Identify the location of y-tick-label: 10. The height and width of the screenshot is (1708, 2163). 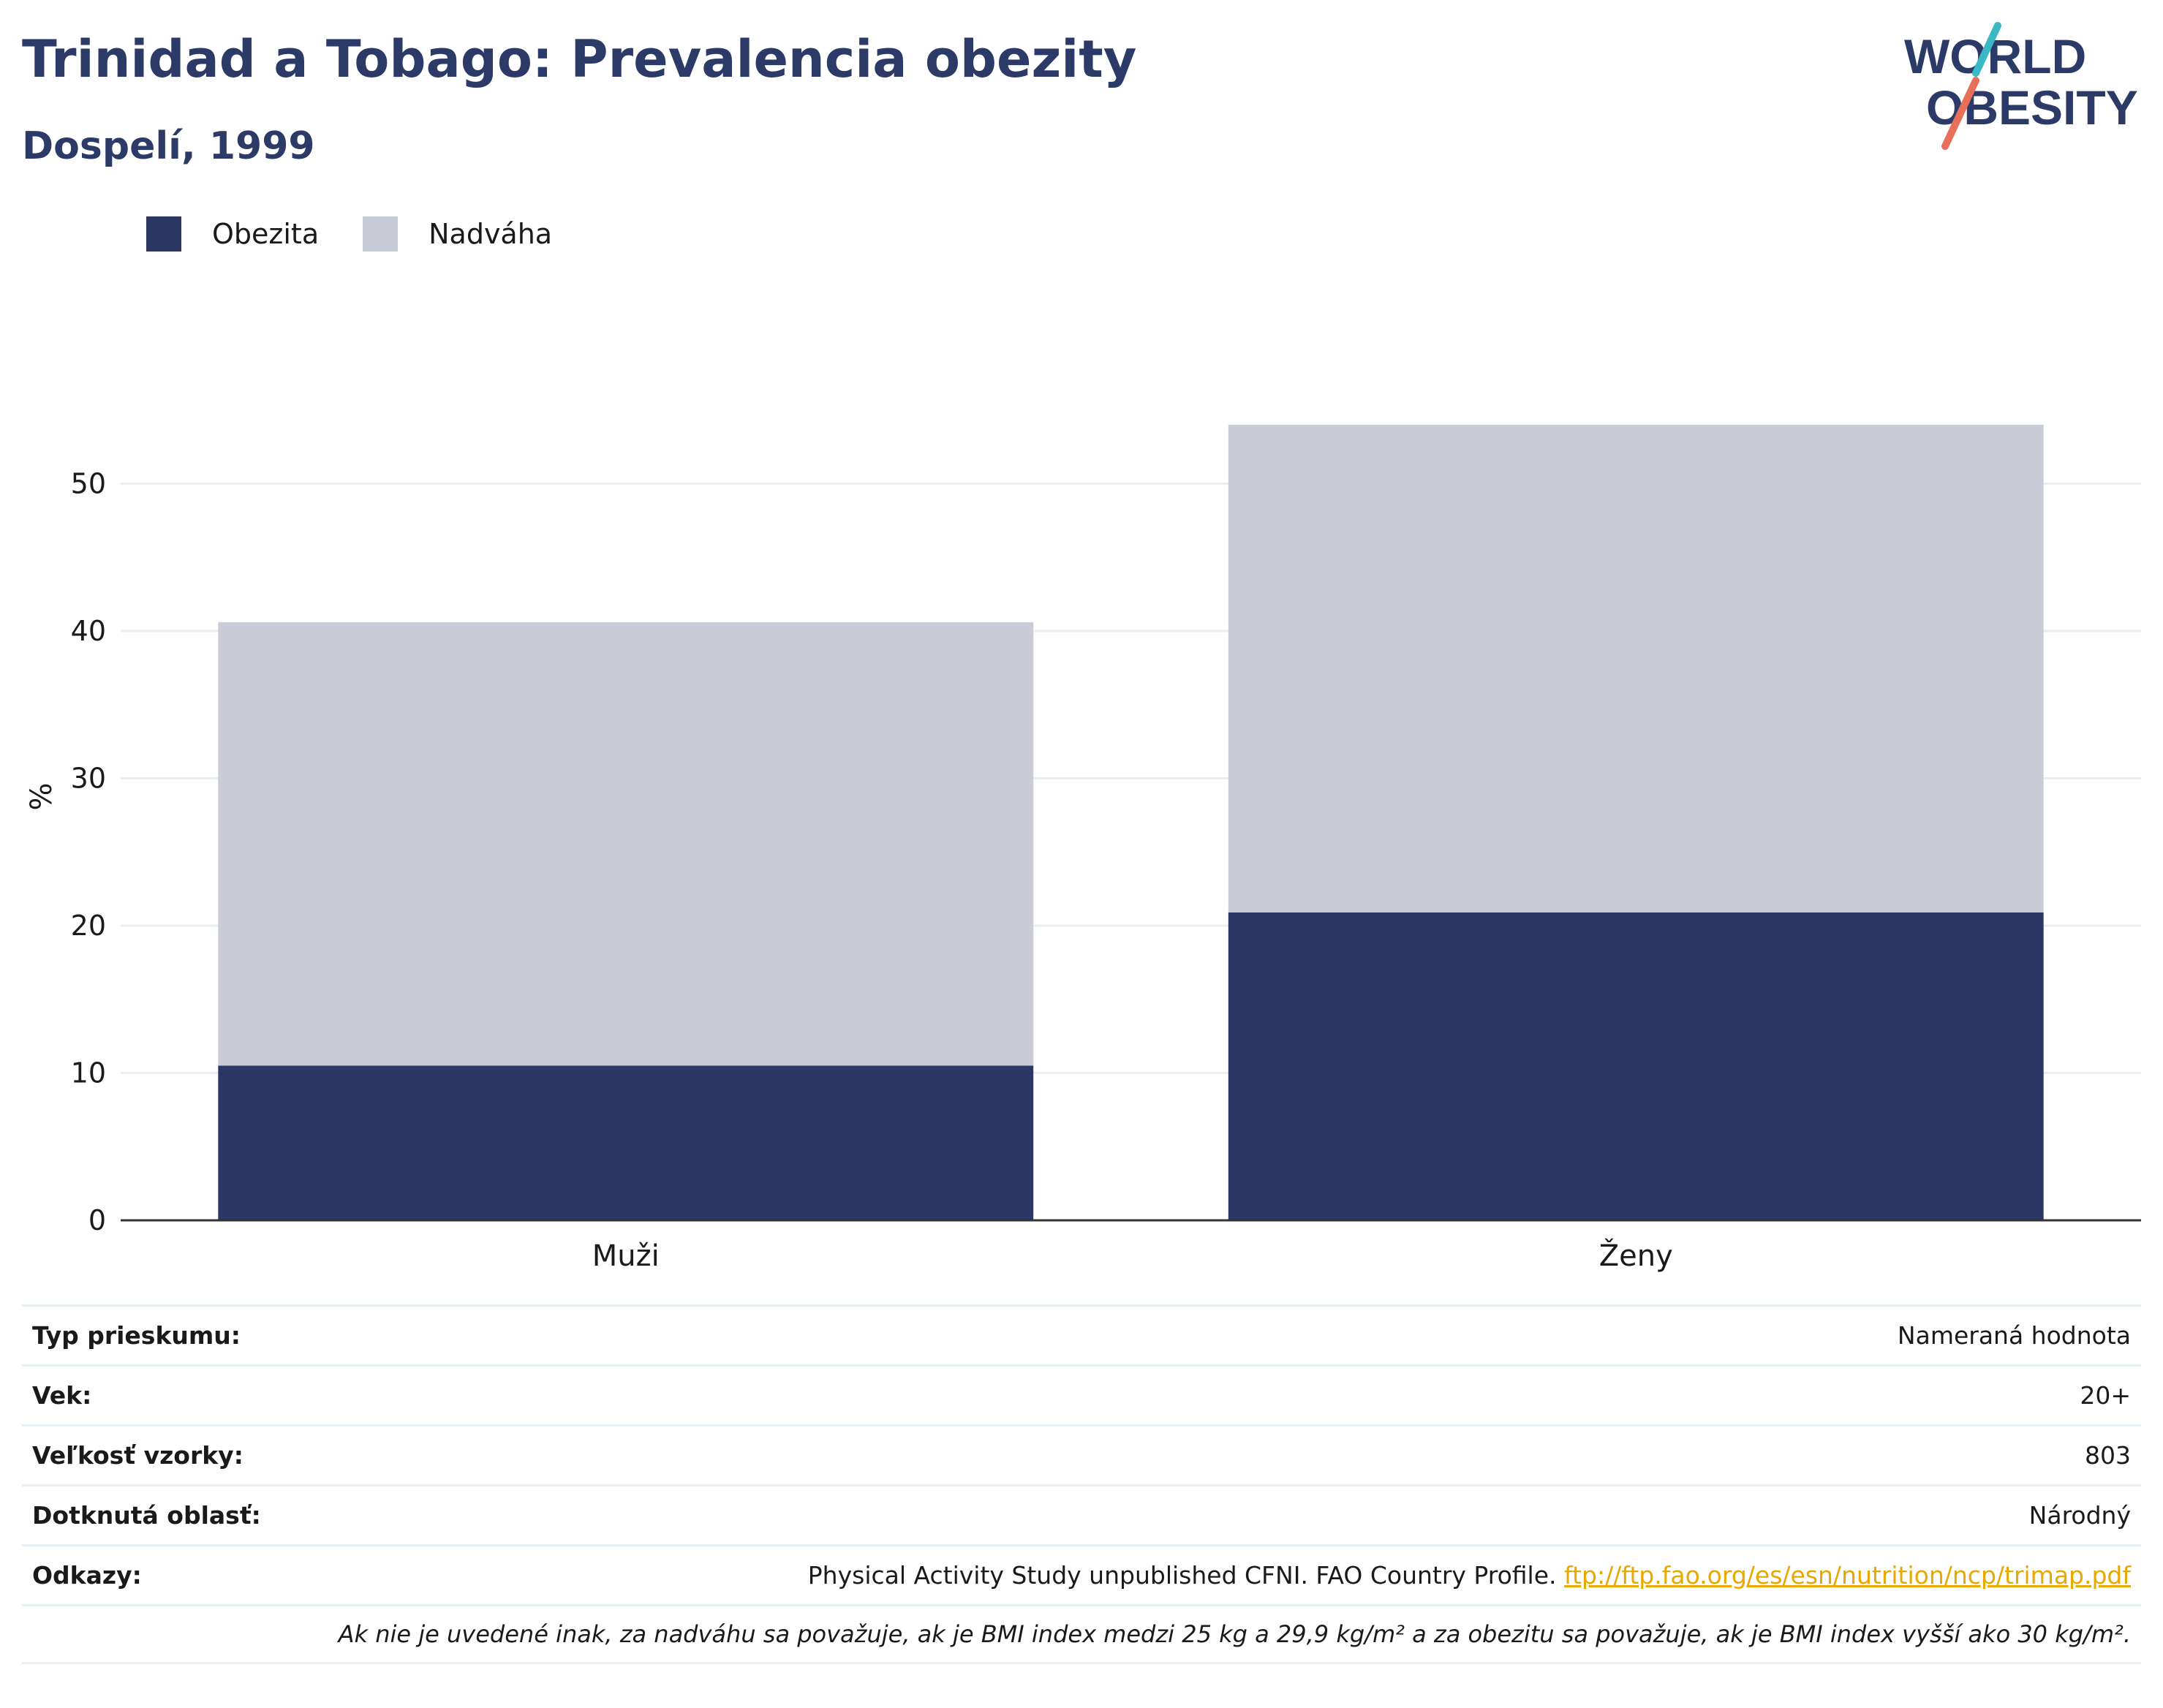
(89, 1073).